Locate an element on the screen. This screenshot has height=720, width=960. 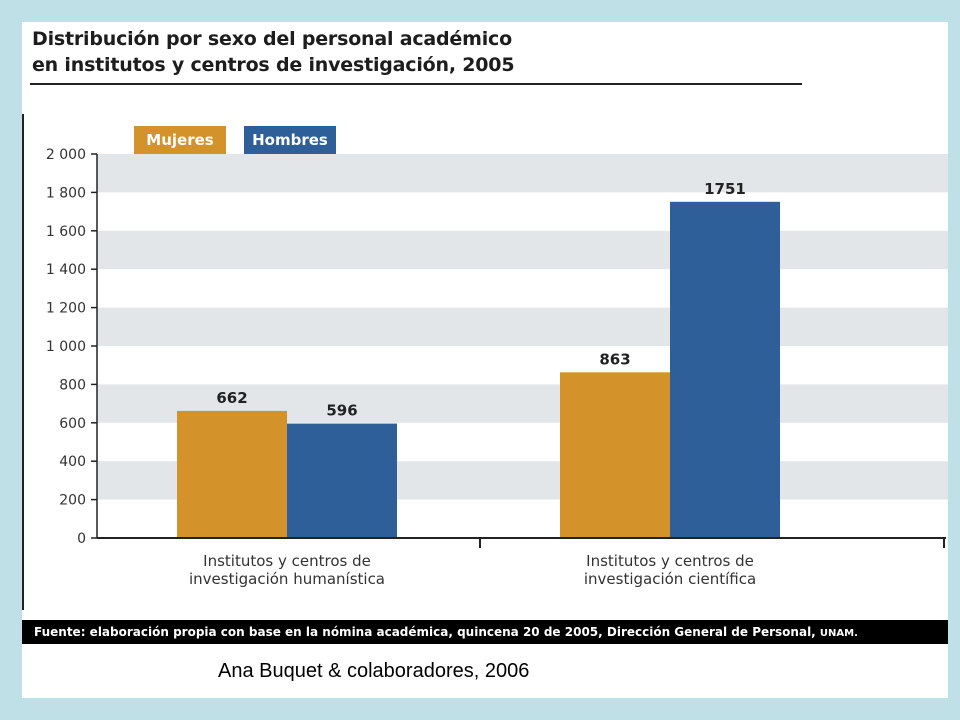
y-tick-label: 0 is located at coordinates (81, 539).